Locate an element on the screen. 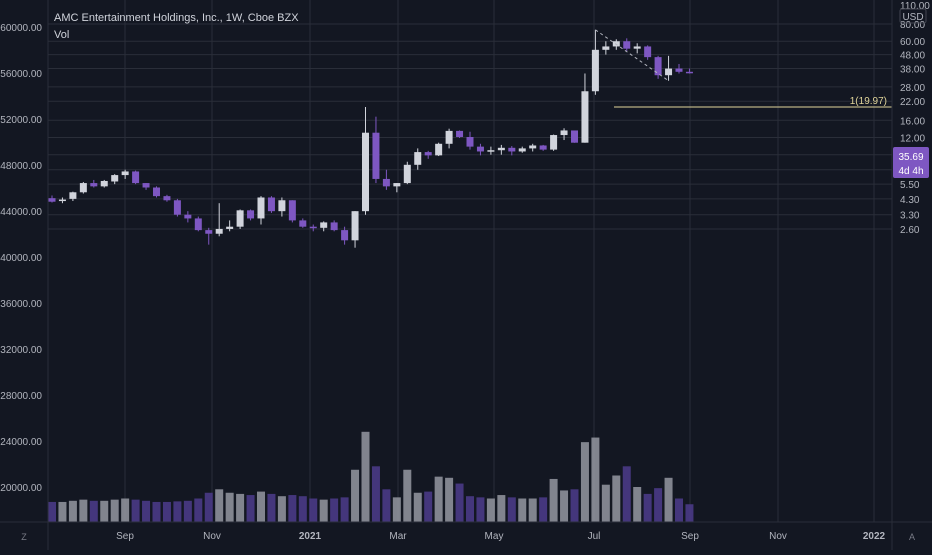 The width and height of the screenshot is (932, 555). right-axis-tick: 16.00 is located at coordinates (912, 121).